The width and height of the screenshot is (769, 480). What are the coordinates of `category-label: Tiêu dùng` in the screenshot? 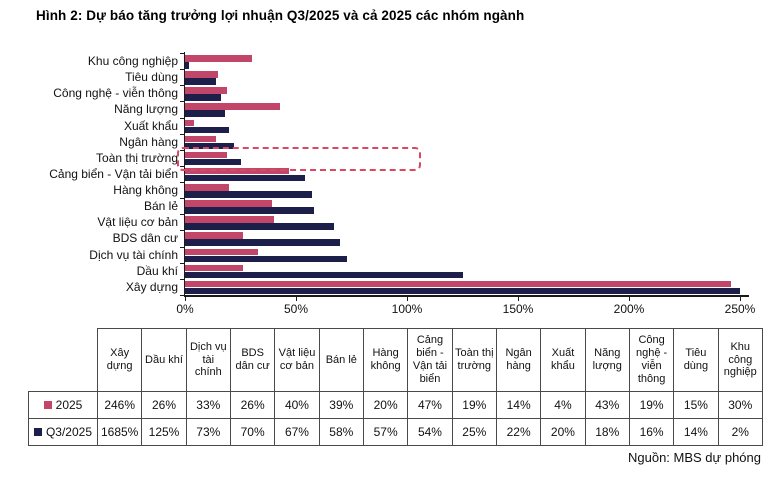 It's located at (151, 77).